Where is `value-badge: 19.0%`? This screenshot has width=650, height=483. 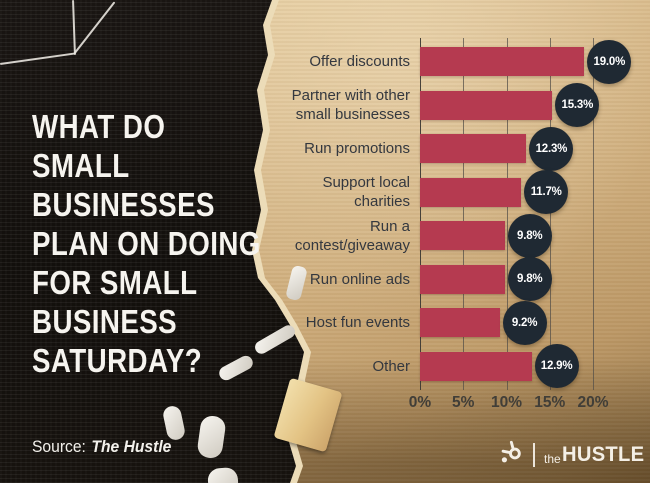 value-badge: 19.0% is located at coordinates (609, 61).